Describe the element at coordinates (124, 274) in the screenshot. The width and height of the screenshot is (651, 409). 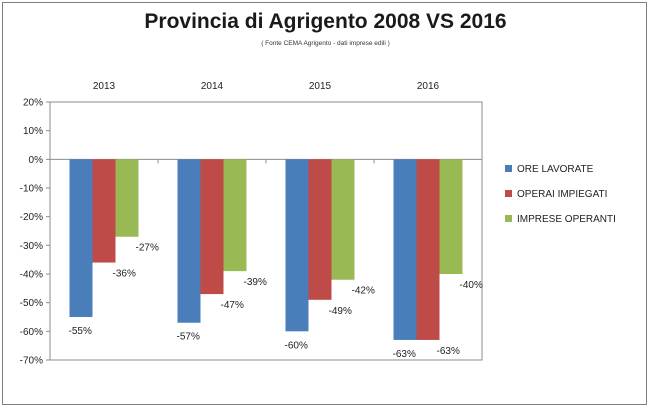
I see `data-label: -36%` at that location.